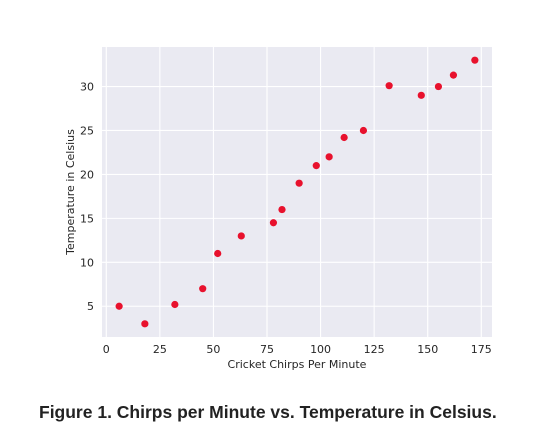  What do you see at coordinates (213, 349) in the screenshot?
I see `x-tick-label: 50` at bounding box center [213, 349].